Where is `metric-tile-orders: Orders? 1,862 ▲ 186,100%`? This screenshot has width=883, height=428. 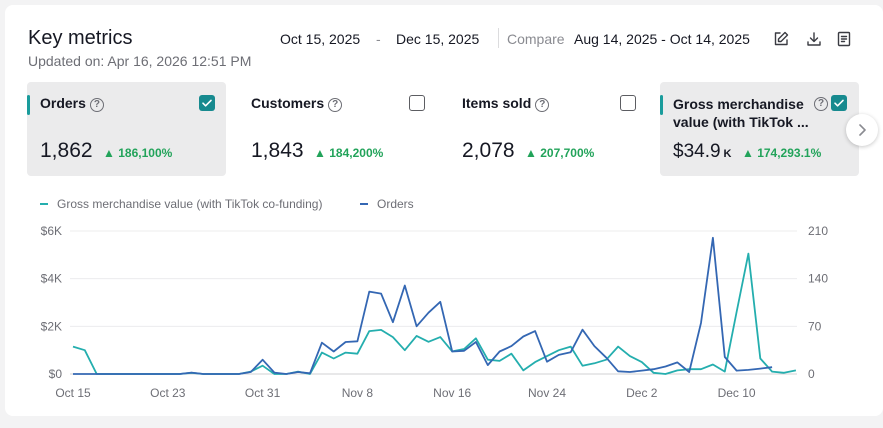 metric-tile-orders: Orders? 1,862 ▲ 186,100% is located at coordinates (126, 129).